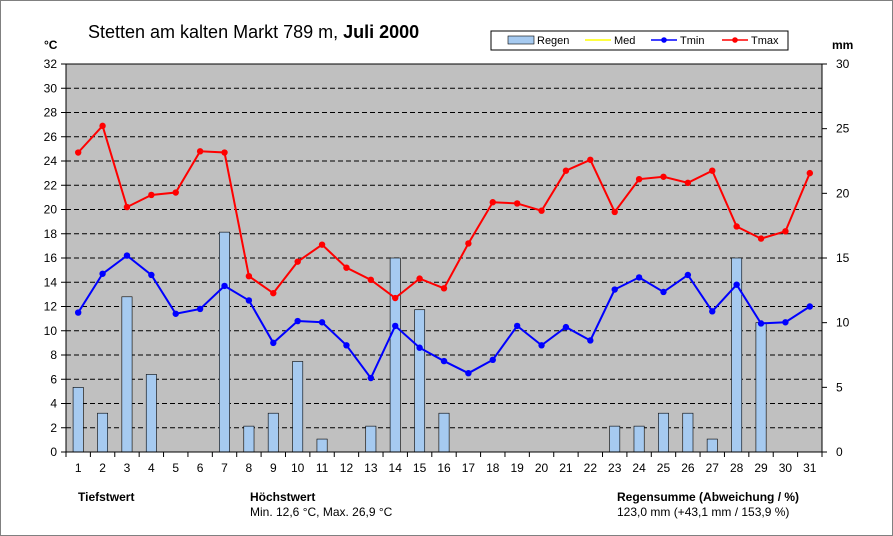 Image resolution: width=893 pixels, height=536 pixels. What do you see at coordinates (566, 468) in the screenshot?
I see `x-tick-label: 21` at bounding box center [566, 468].